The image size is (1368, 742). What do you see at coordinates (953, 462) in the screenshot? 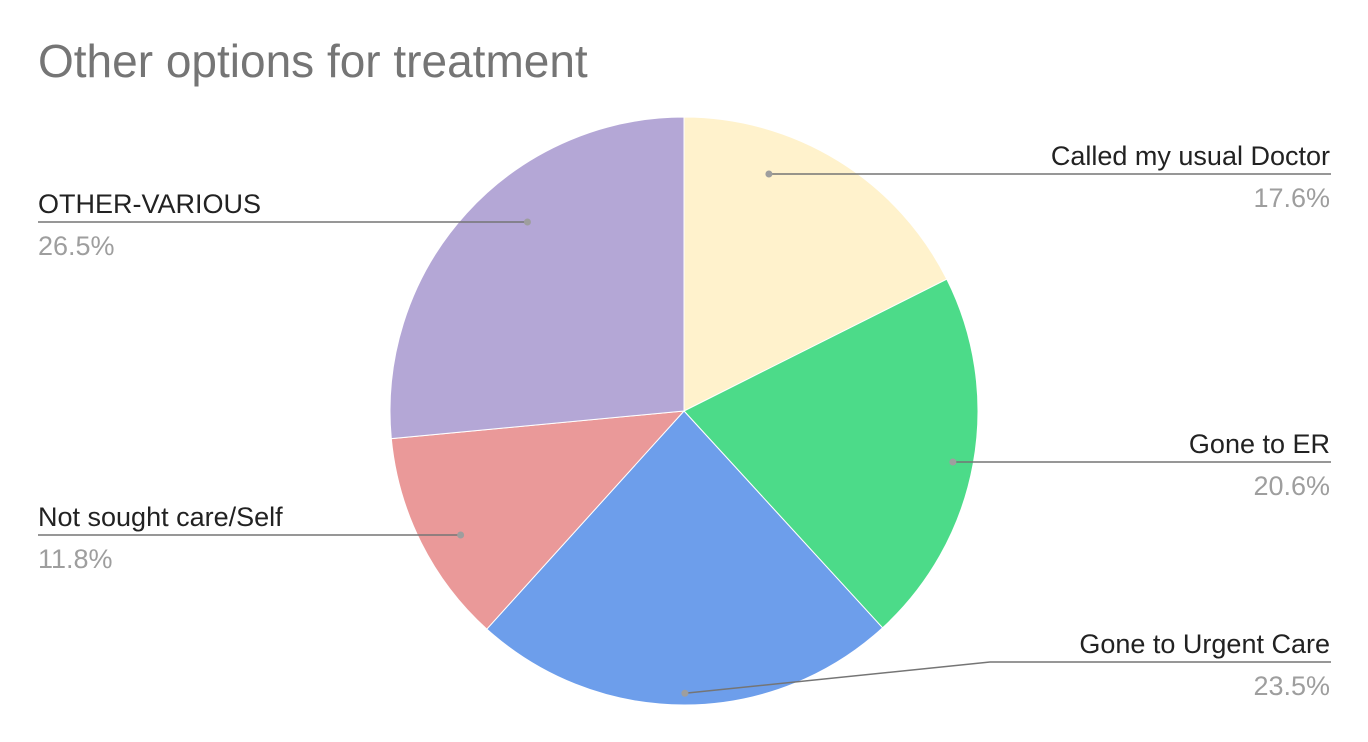
I see `leader-dot-gone-to-er` at bounding box center [953, 462].